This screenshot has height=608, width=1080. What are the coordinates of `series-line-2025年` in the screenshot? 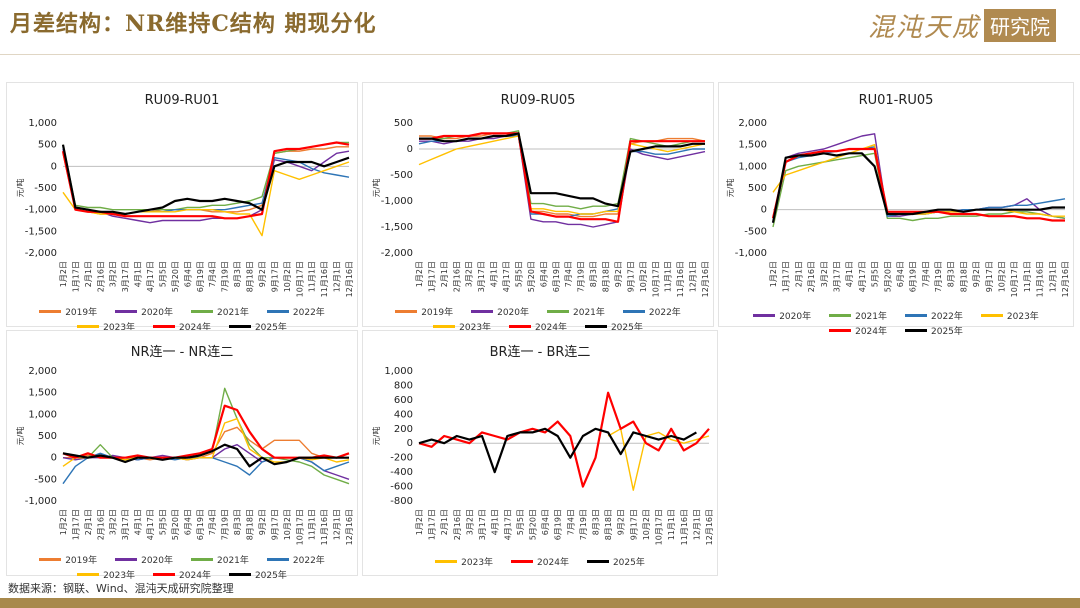 It's located at (918, 187).